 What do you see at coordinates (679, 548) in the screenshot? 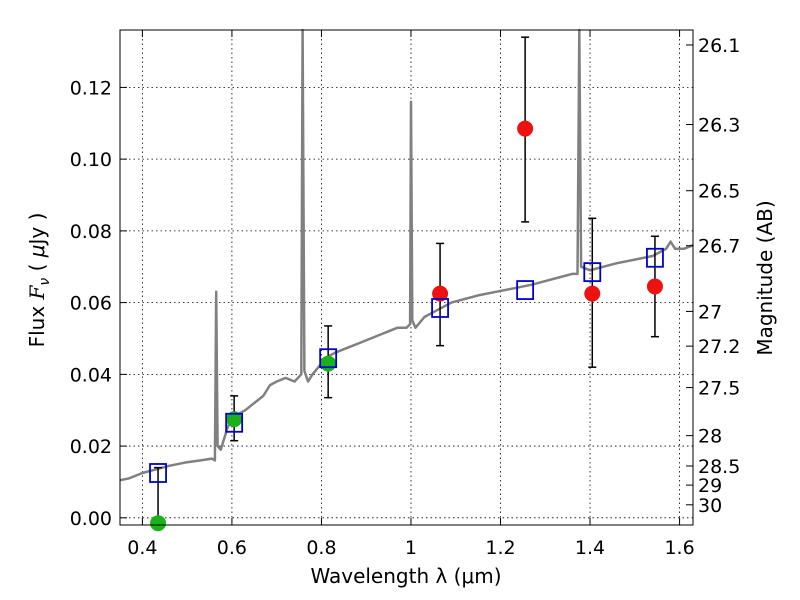
I see `x-tick-label: 1.6` at bounding box center [679, 548].